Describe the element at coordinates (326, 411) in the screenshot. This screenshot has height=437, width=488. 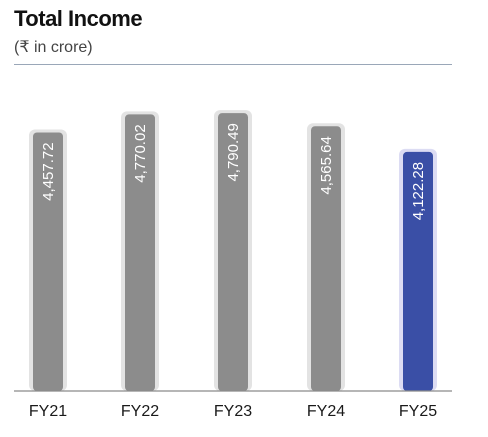
I see `x-tick-label: FY24` at that location.